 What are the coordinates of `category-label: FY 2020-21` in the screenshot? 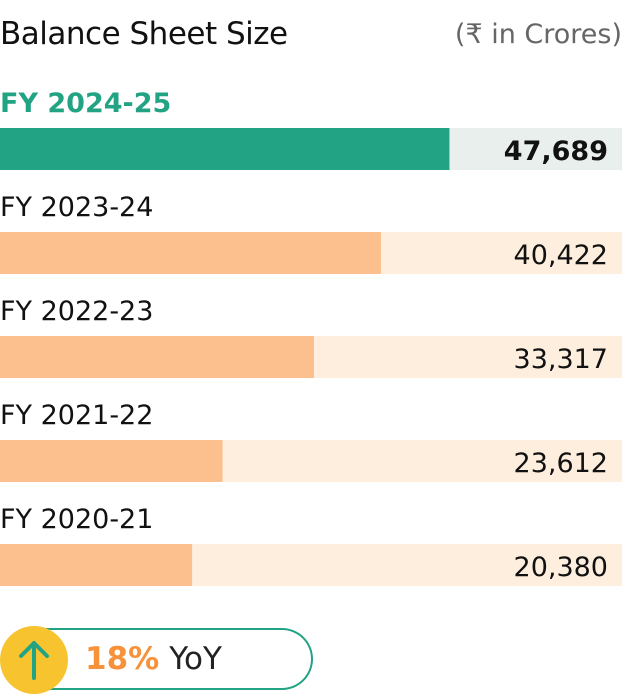 It's located at (76, 519).